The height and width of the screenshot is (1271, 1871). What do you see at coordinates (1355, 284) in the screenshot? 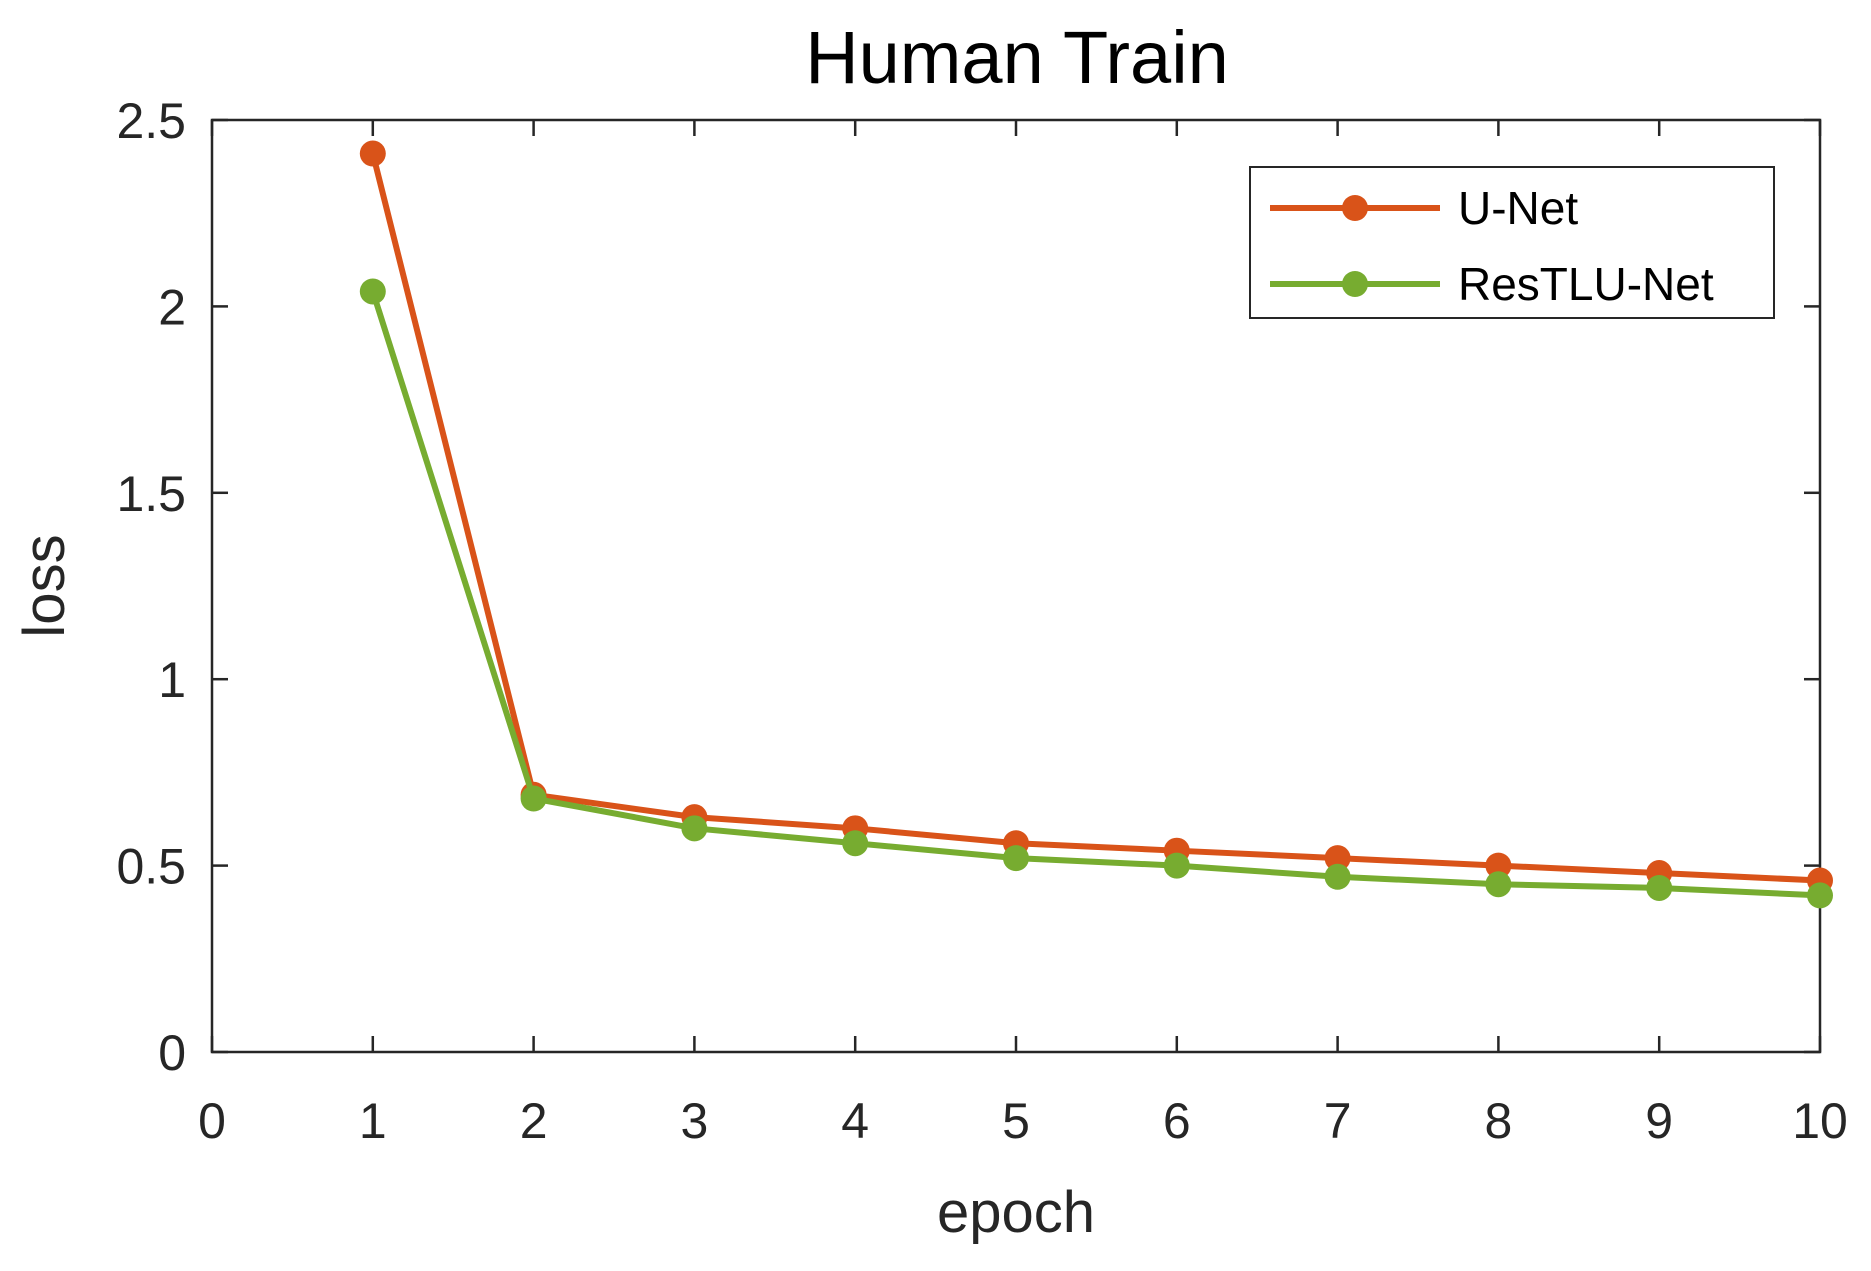
I see `legend-marker-restlu-net` at bounding box center [1355, 284].